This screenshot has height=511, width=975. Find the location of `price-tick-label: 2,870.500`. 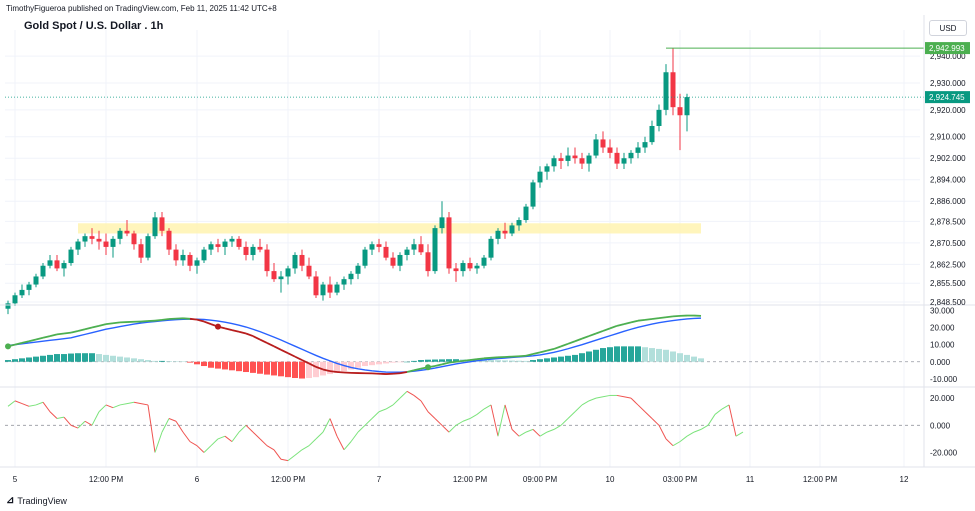

price-tick-label: 2,870.500 is located at coordinates (948, 243).